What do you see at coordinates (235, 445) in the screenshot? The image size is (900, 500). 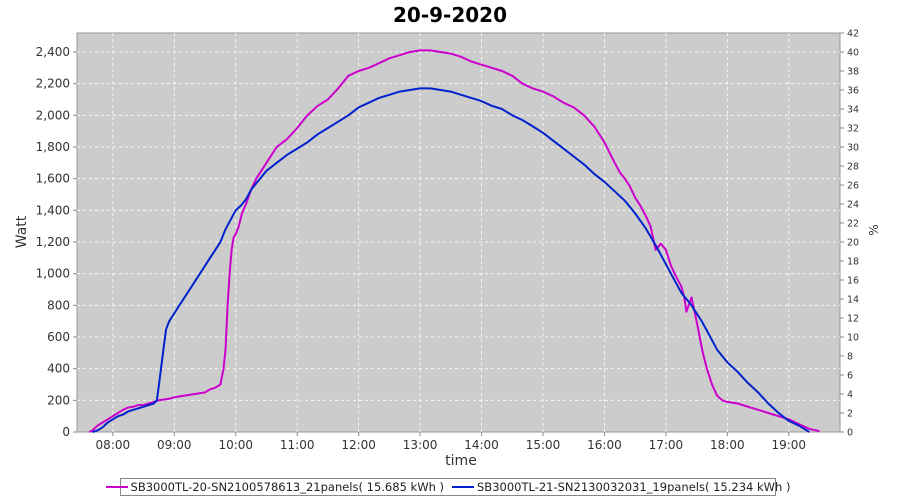 I see `x-tick-label: 10:00` at bounding box center [235, 445].